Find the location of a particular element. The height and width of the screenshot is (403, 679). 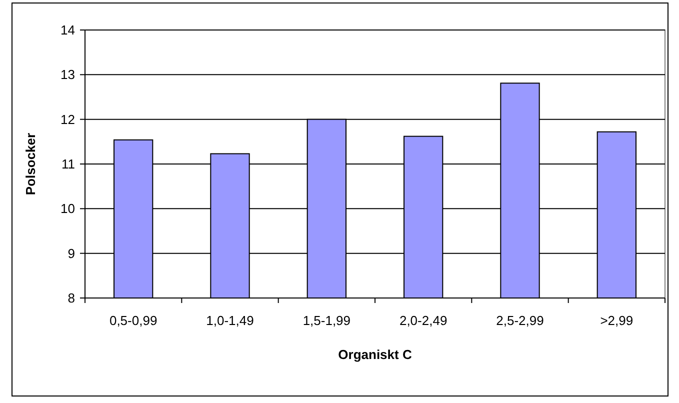

x-tick-label: 2,5-2,99 is located at coordinates (520, 320).